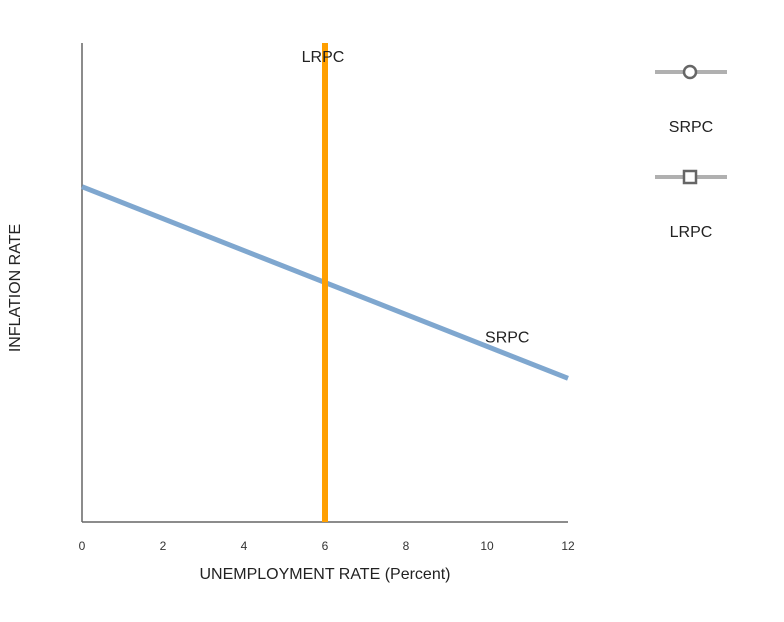  What do you see at coordinates (244, 546) in the screenshot?
I see `x-tick-label: 4` at bounding box center [244, 546].